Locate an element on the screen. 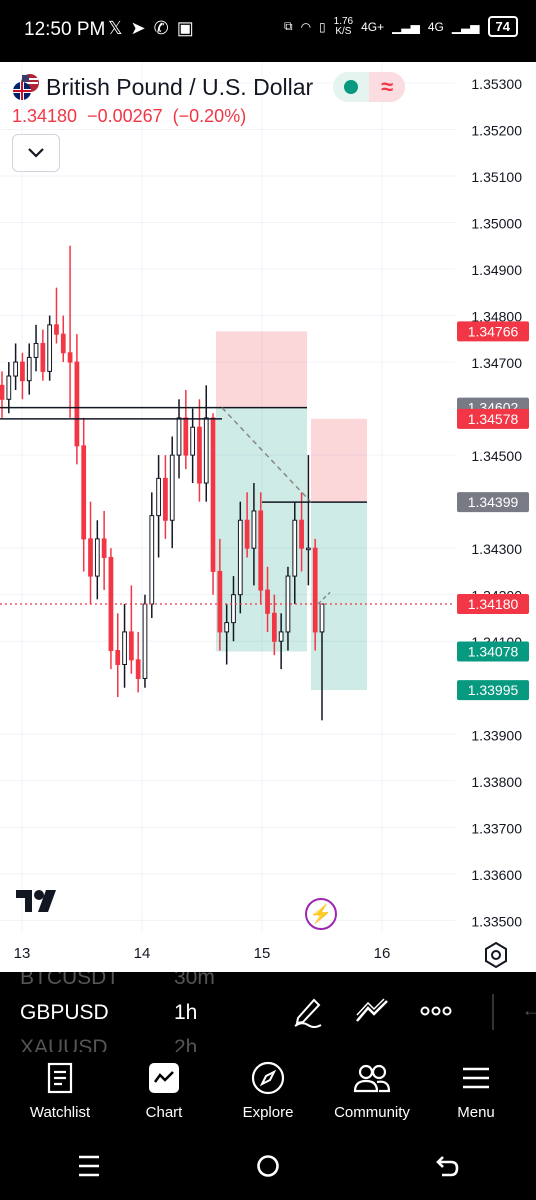  symbol-strip: BTCUSDT 30m GBPUSD 1h XAUUSD 2h ← is located at coordinates (268, 1012).